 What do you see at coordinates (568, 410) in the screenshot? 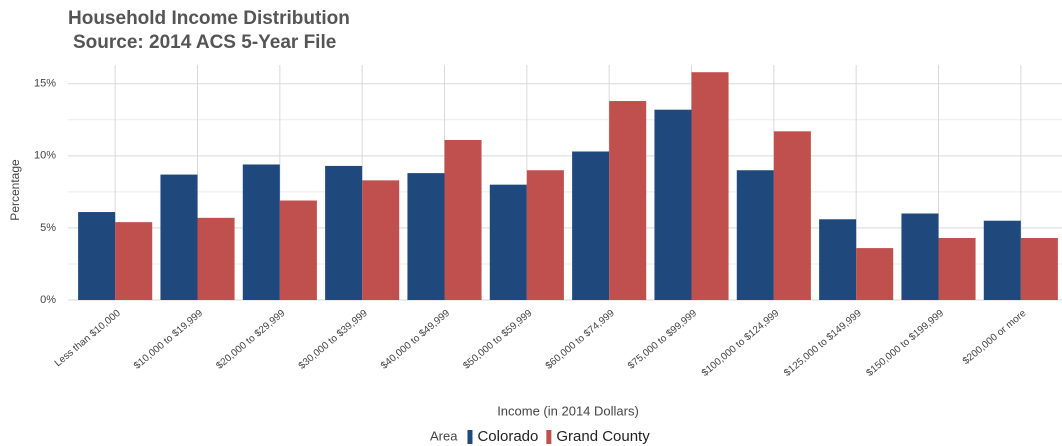
I see `x-axis-title: Income (in 2014 Dollars)` at bounding box center [568, 410].